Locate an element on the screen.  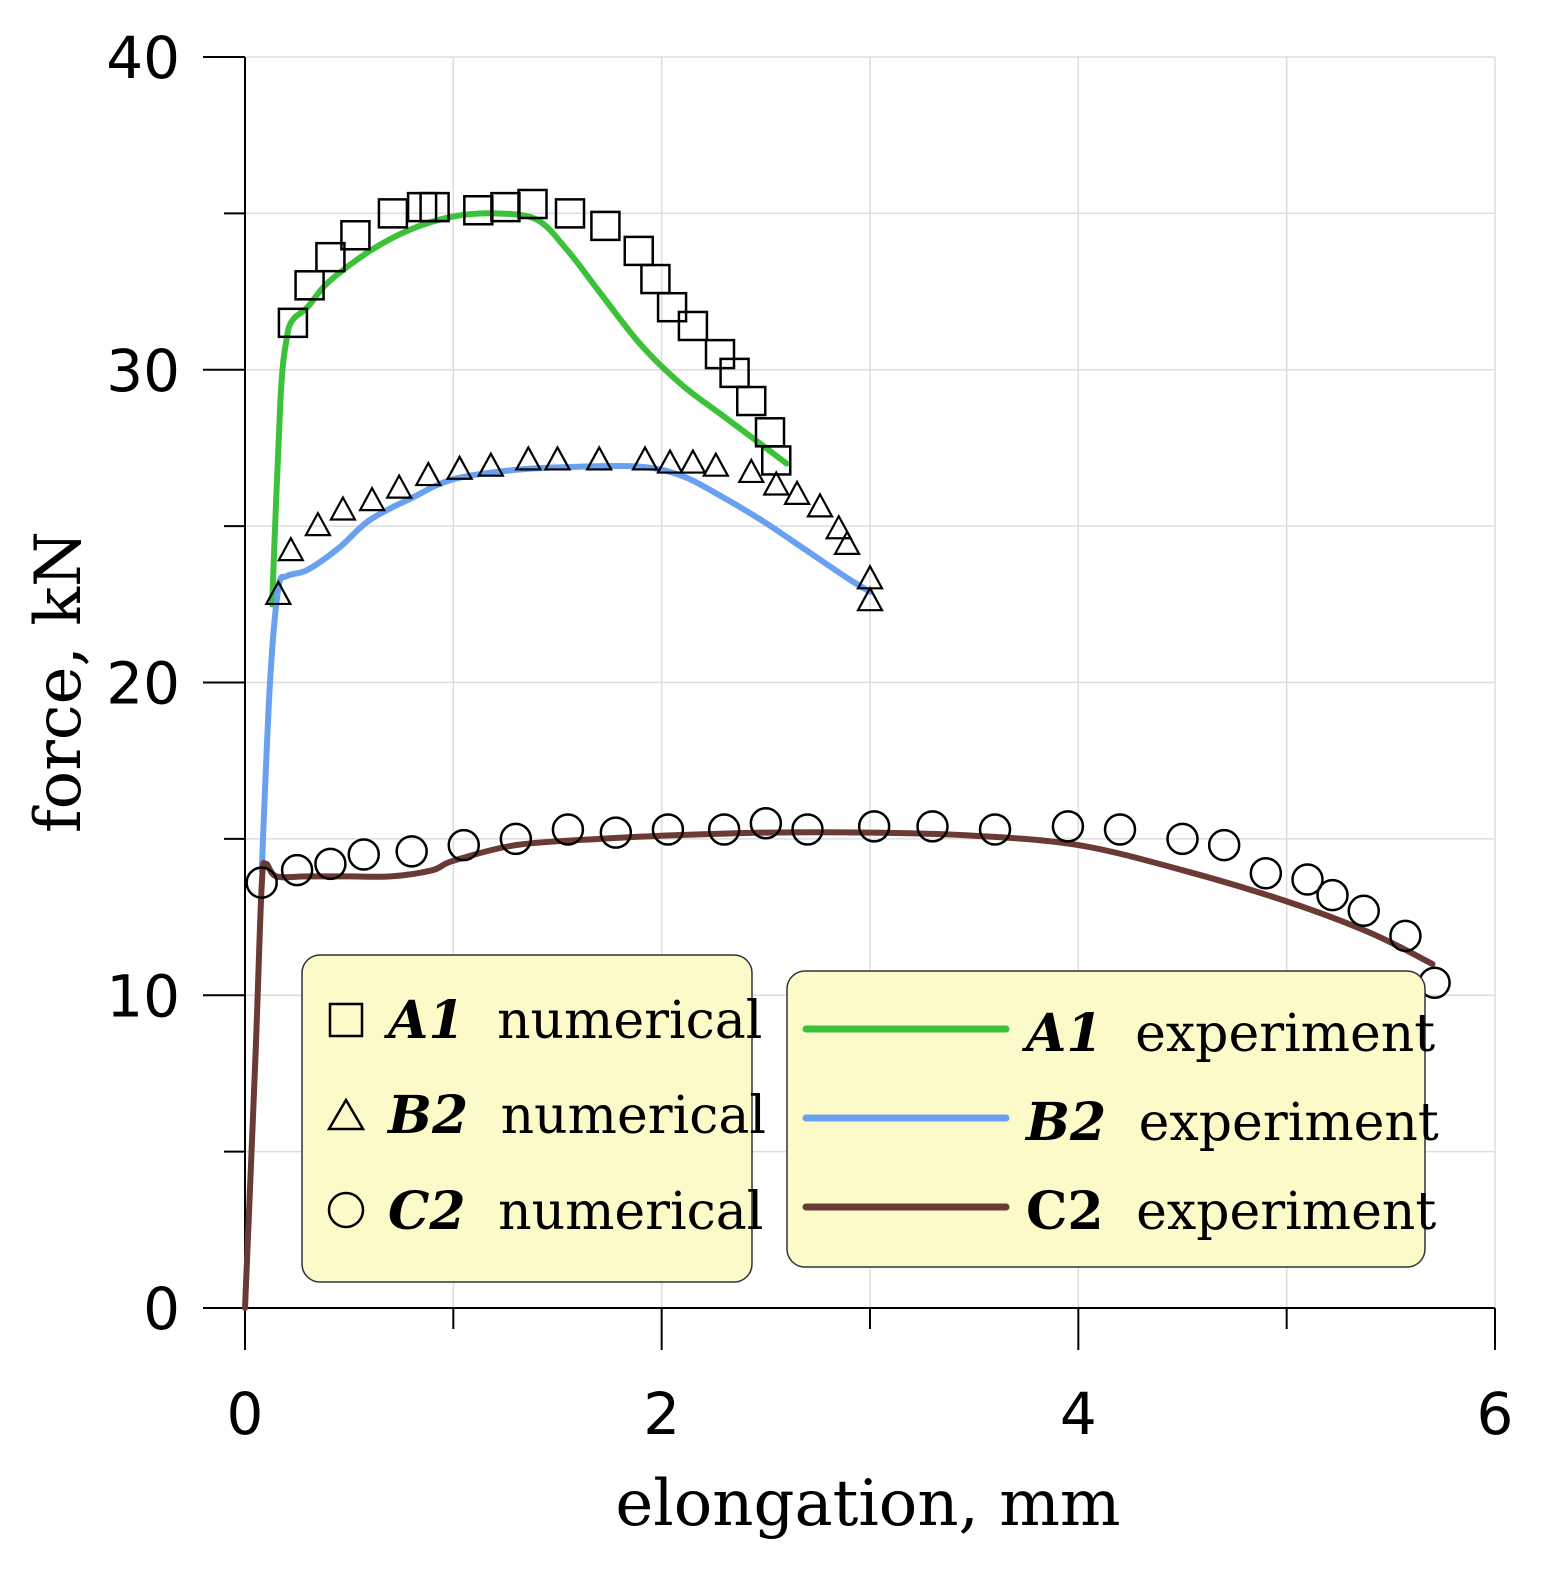
x-axis-title: elongation, mm is located at coordinates (867, 1504).